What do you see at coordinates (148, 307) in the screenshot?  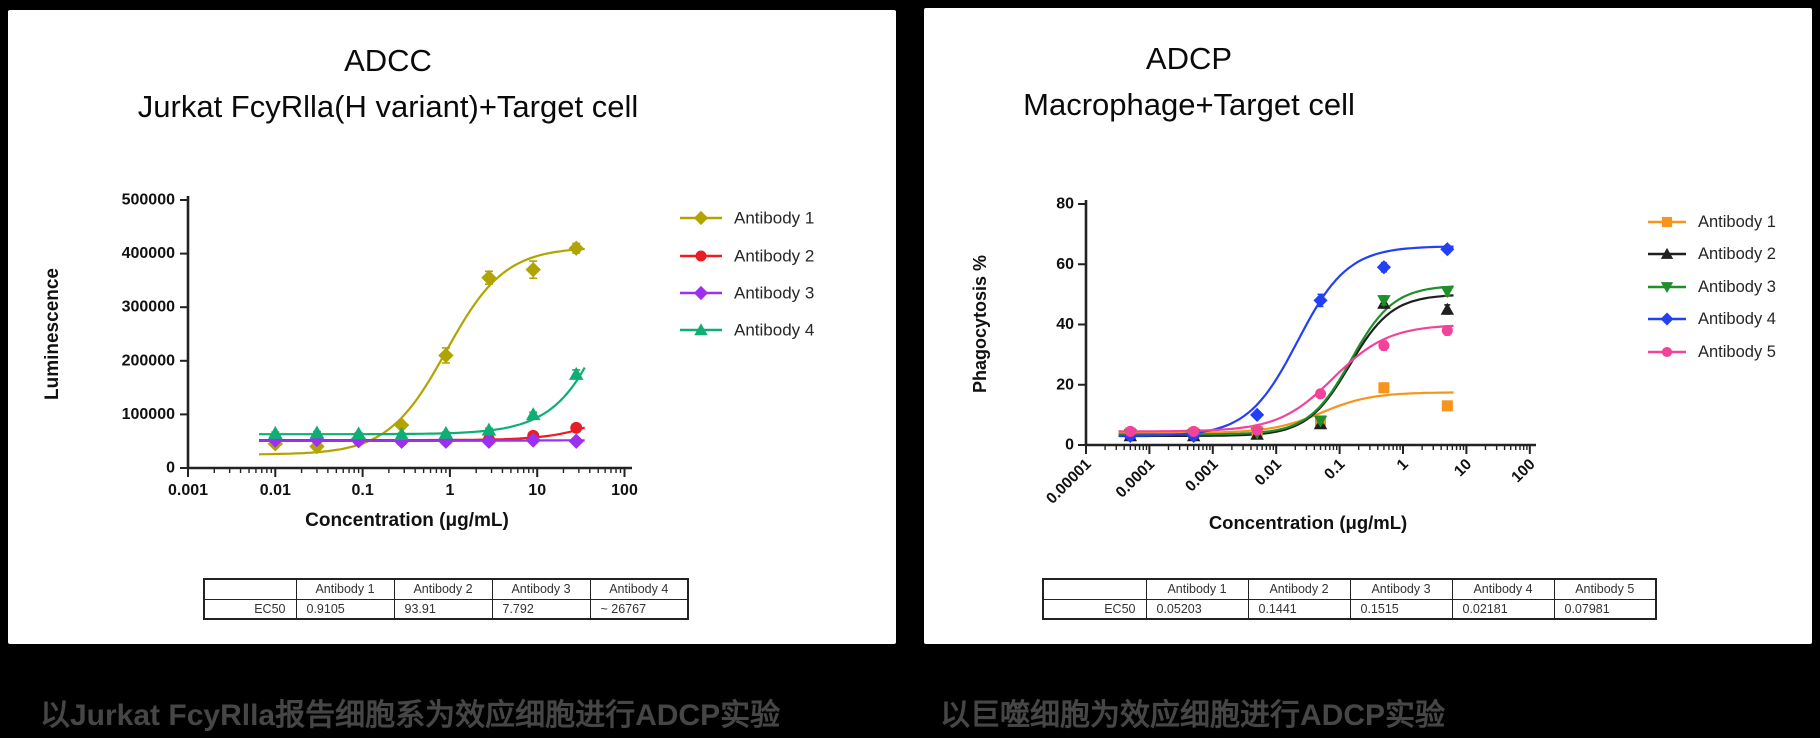 I see `y-tick-label: 300000` at bounding box center [148, 307].